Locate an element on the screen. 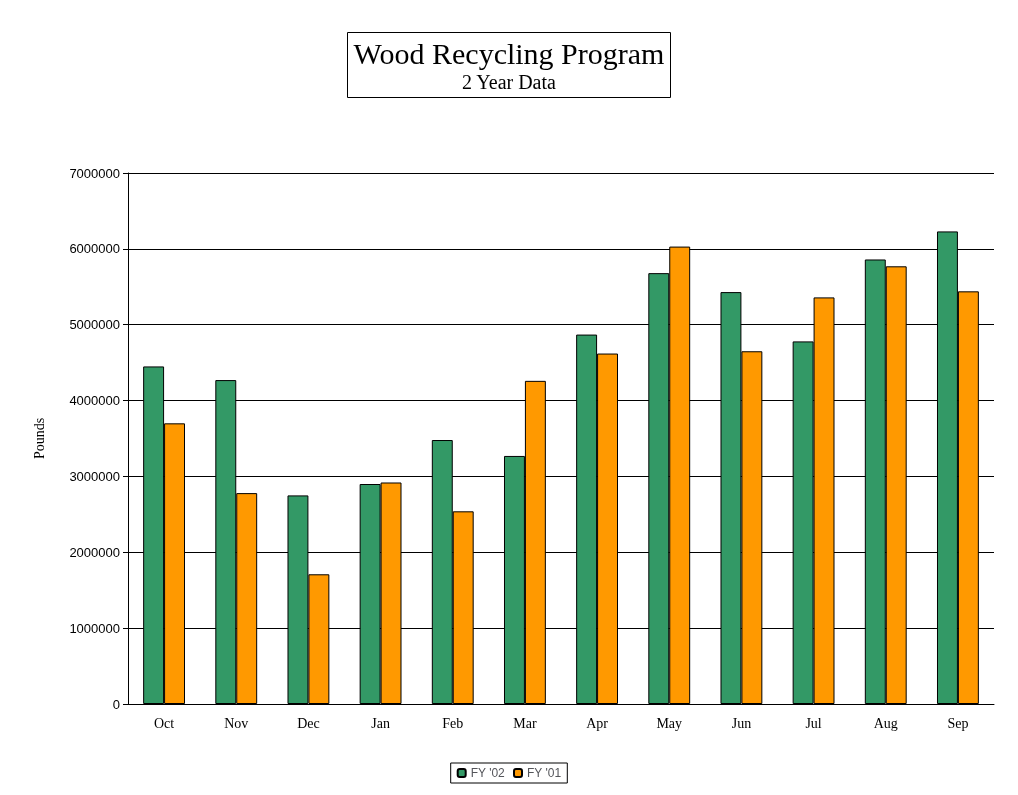 This screenshot has height=795, width=1018. legend-label: FY '01 is located at coordinates (544, 773).